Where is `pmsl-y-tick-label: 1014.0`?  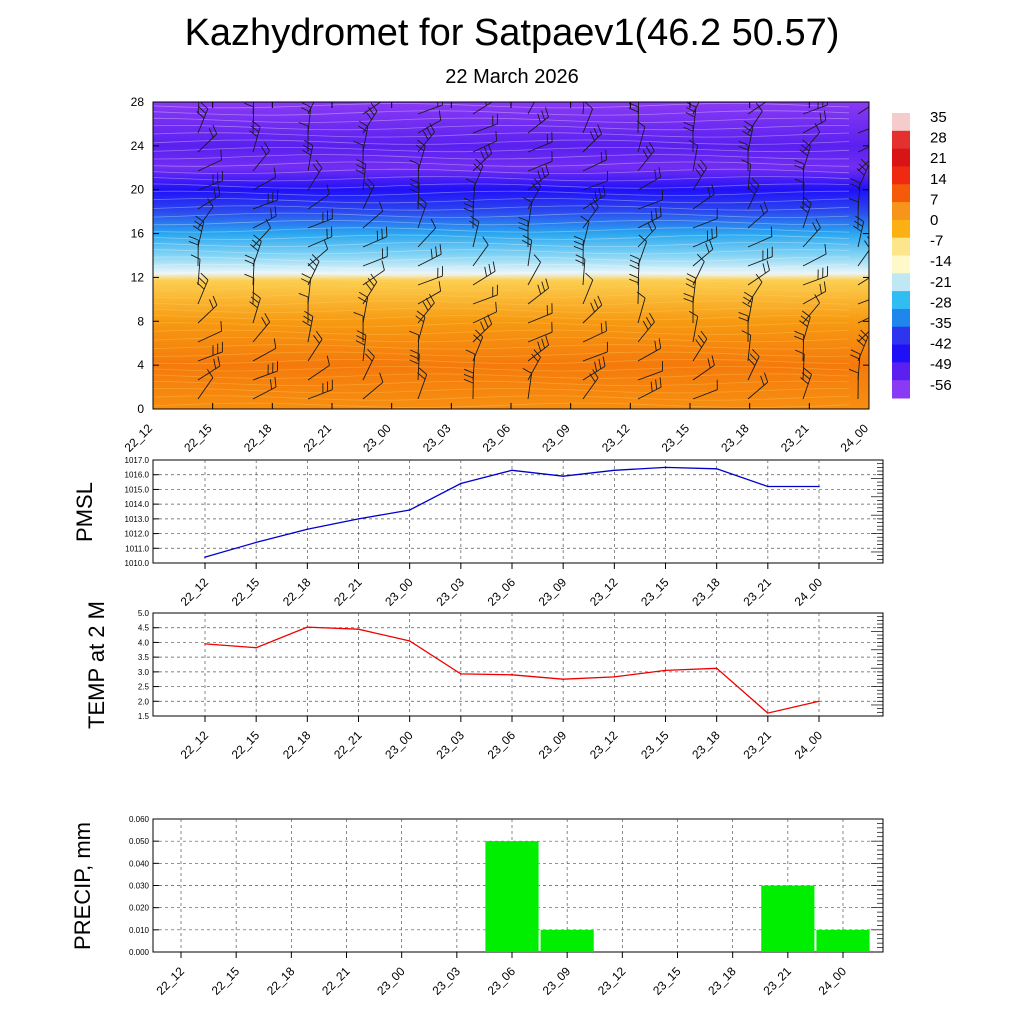 pmsl-y-tick-label: 1014.0 is located at coordinates (137, 504).